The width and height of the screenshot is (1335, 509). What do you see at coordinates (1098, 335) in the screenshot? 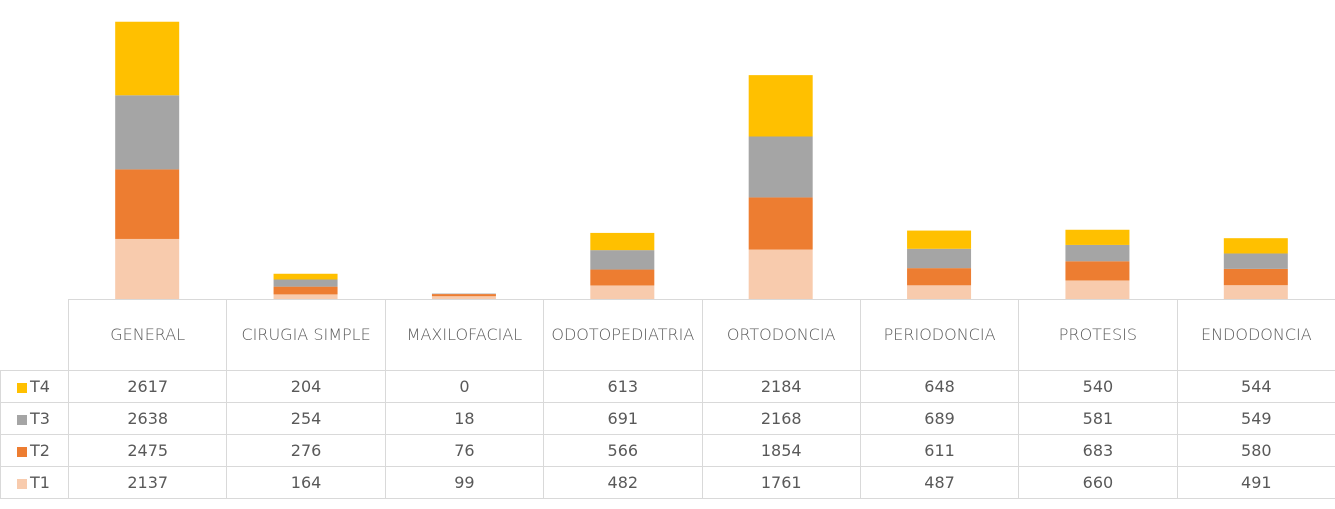
I see `category-label: PROTESIS` at bounding box center [1098, 335].